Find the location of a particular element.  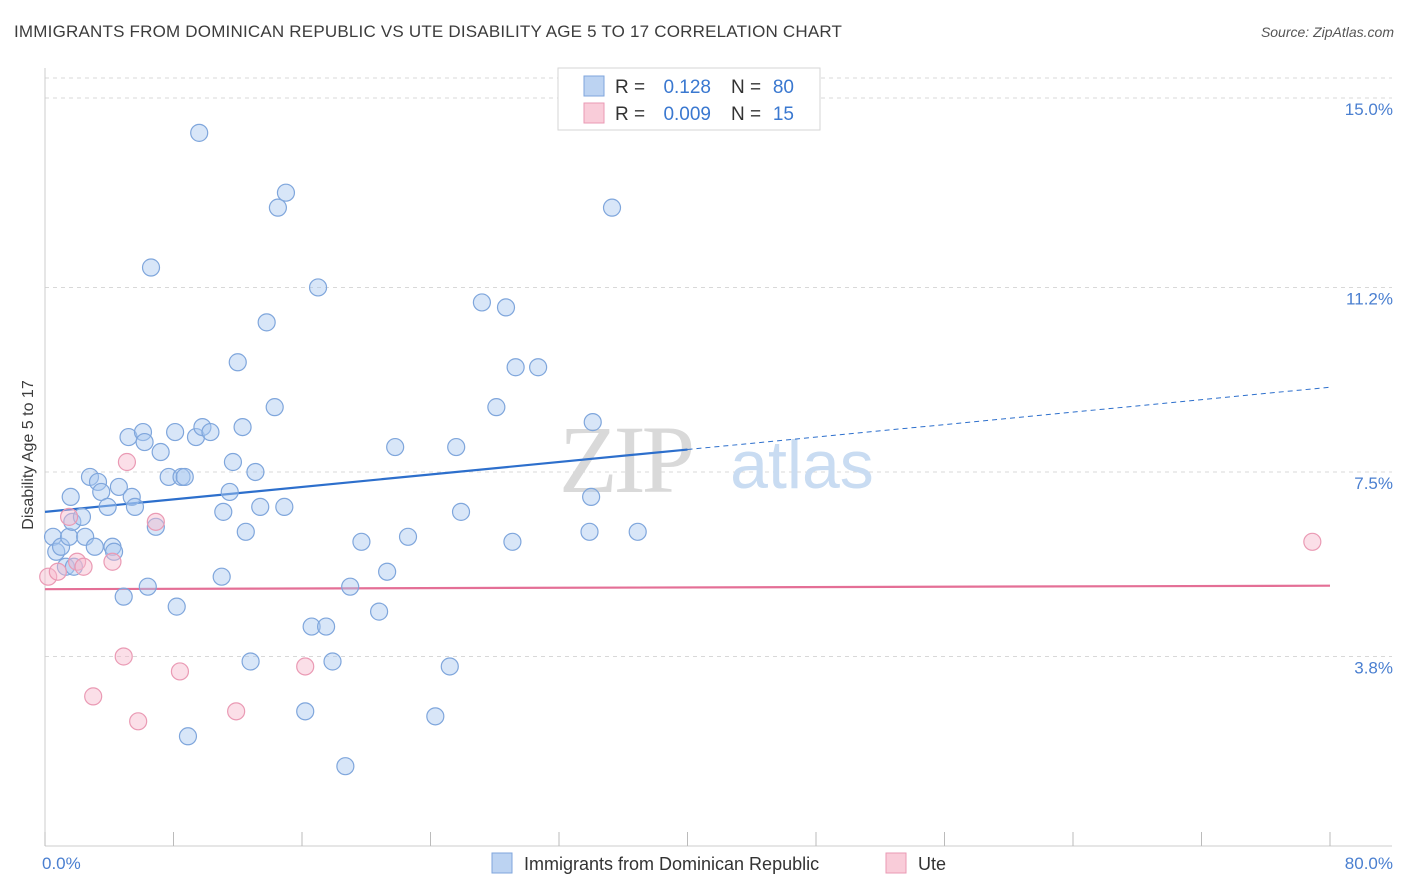

legend-r-label-1: R = is located at coordinates (630, 87).